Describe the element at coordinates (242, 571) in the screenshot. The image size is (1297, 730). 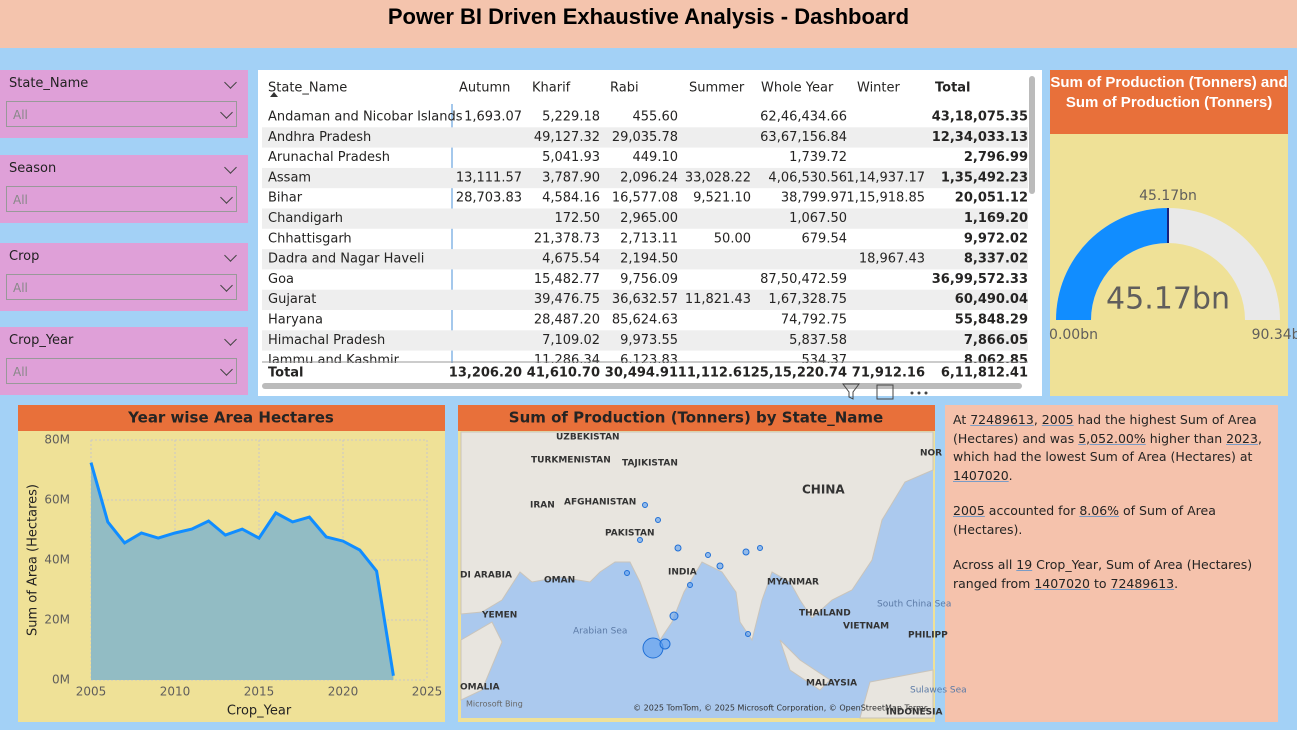
I see `area` at that location.